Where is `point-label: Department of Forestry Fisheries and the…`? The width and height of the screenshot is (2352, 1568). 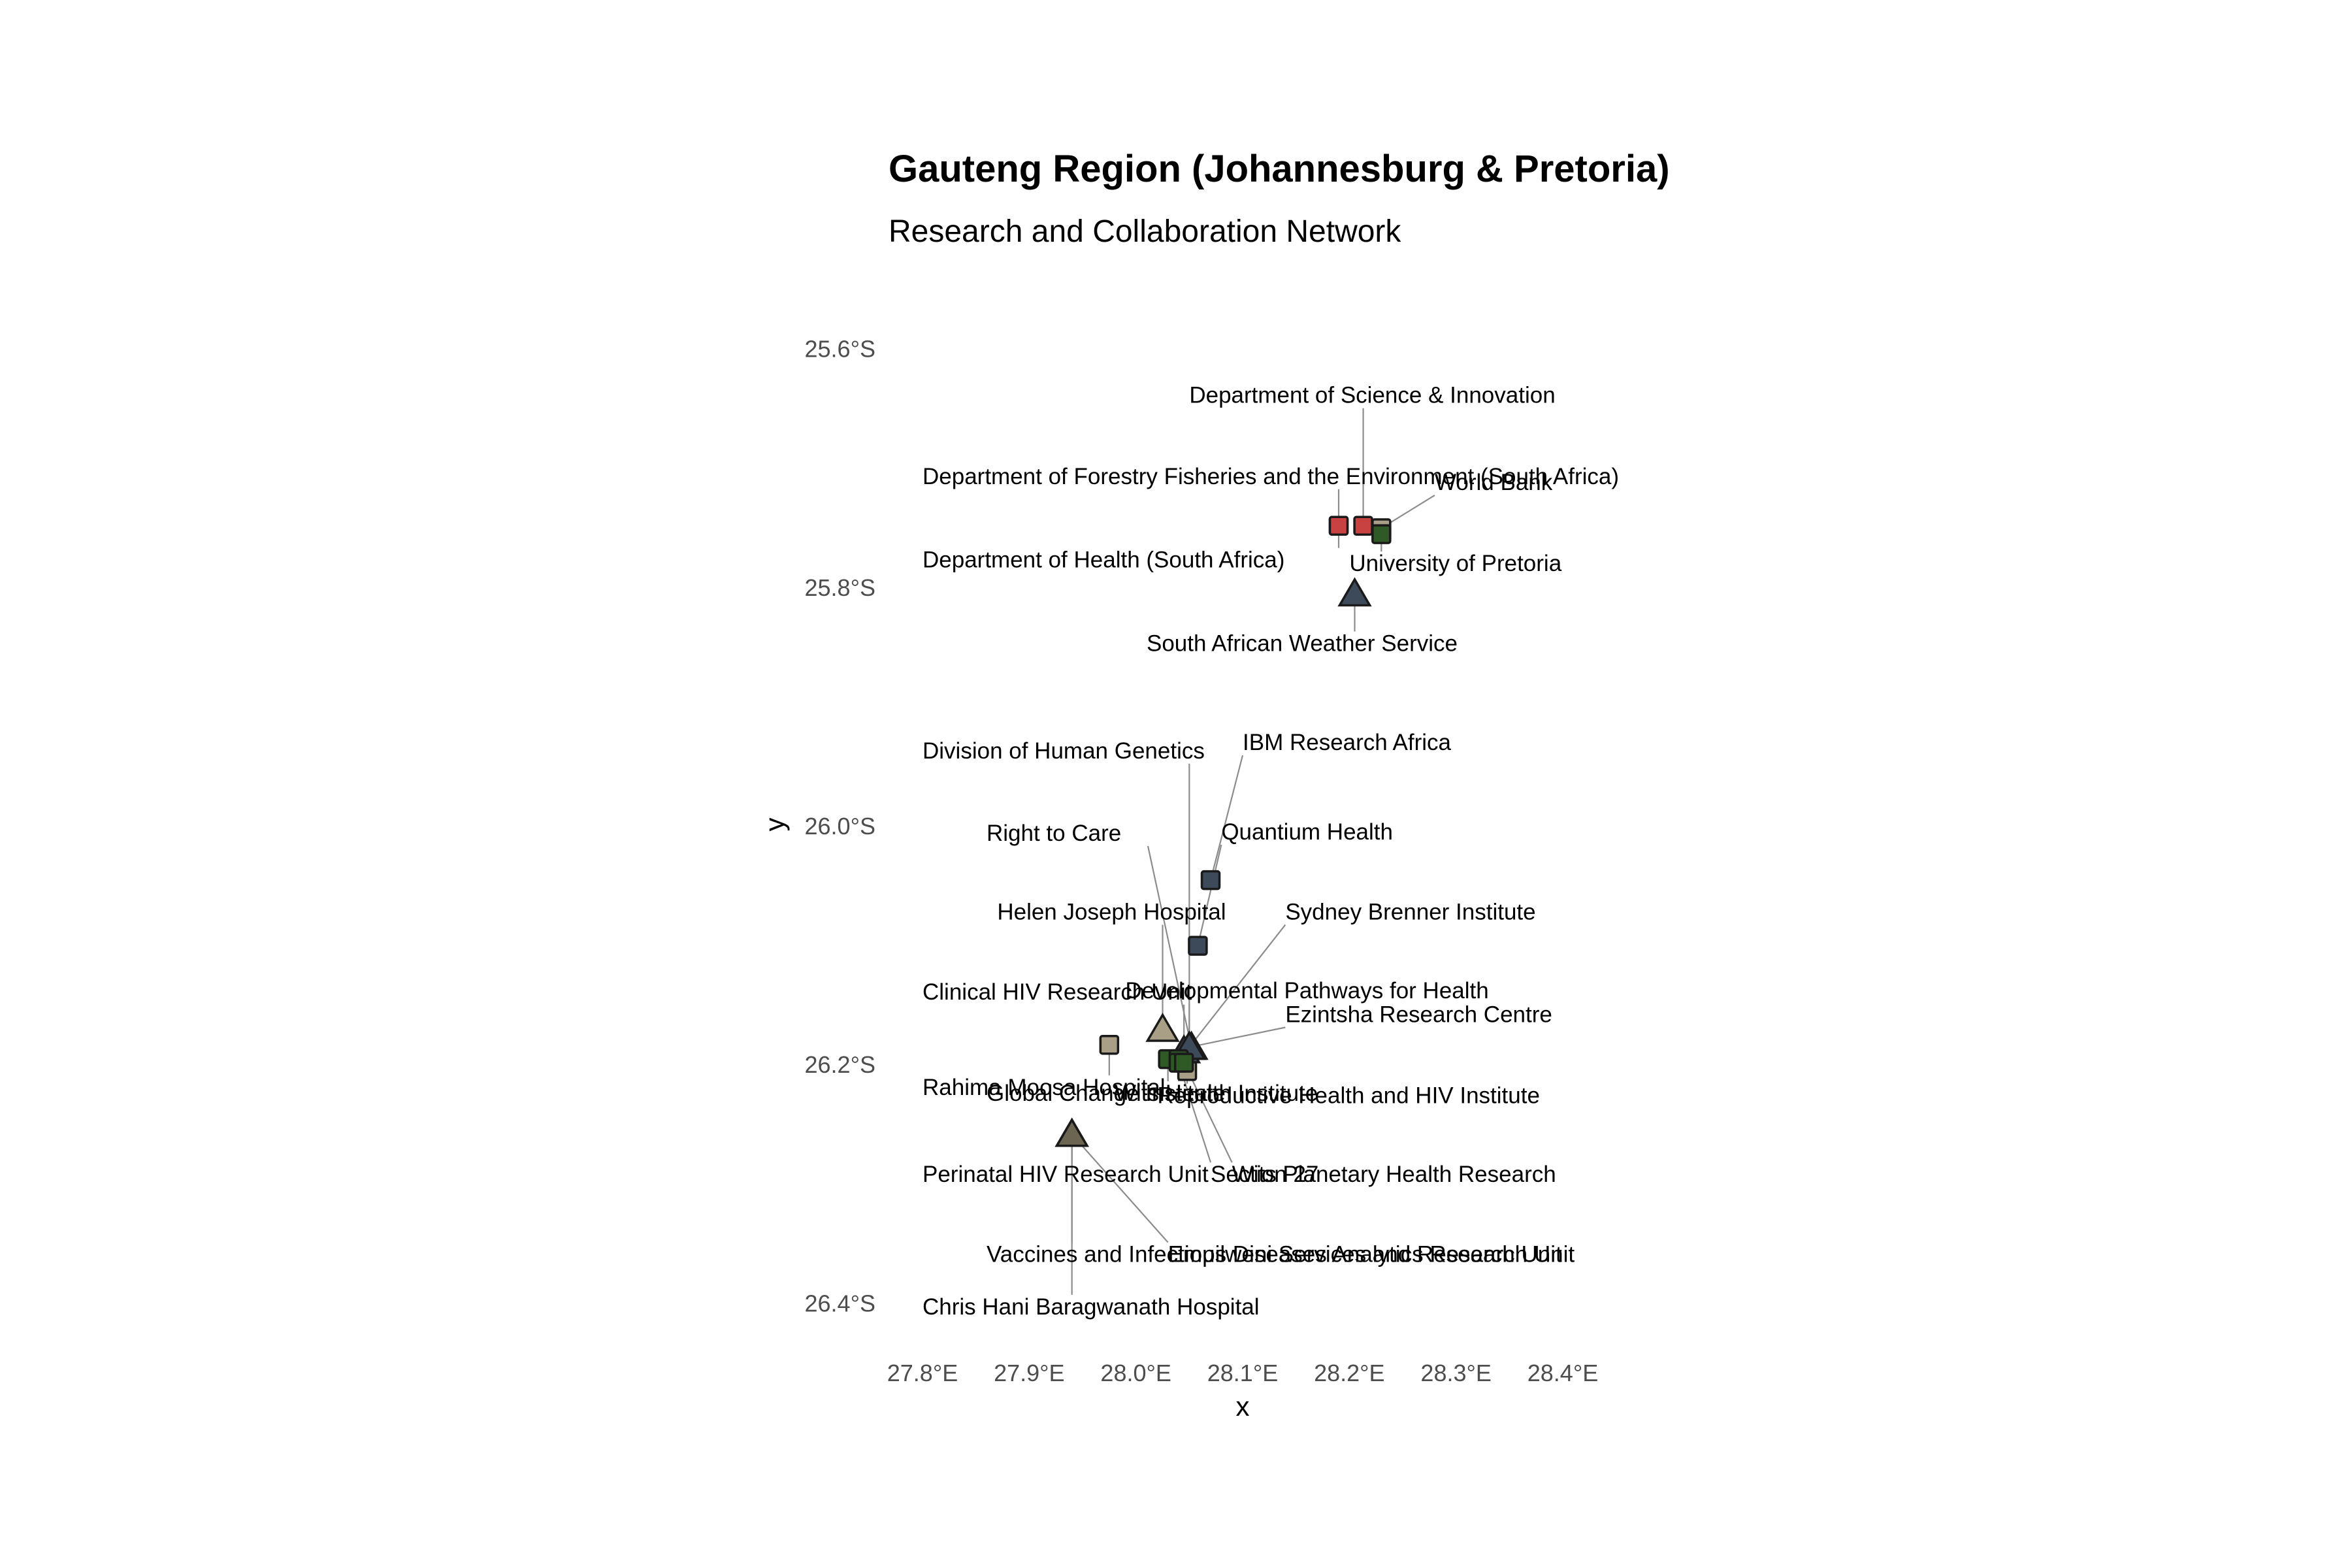
point-label: Department of Forestry Fisheries and the… is located at coordinates (1271, 476).